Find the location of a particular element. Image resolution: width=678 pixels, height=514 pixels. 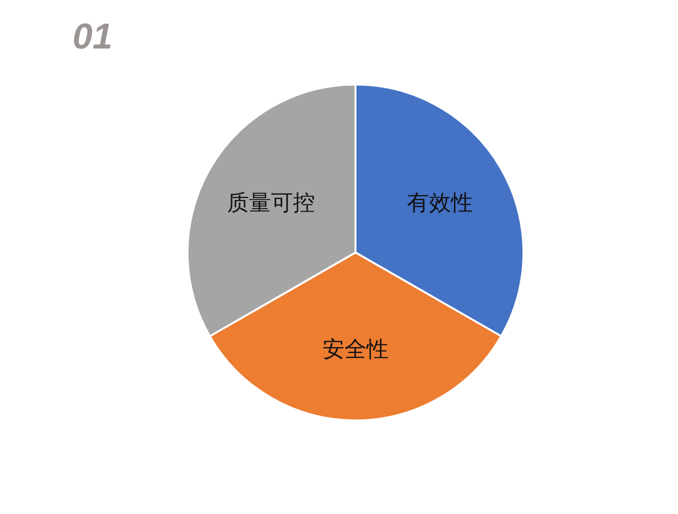

slice-label: 有效性 is located at coordinates (439, 203).